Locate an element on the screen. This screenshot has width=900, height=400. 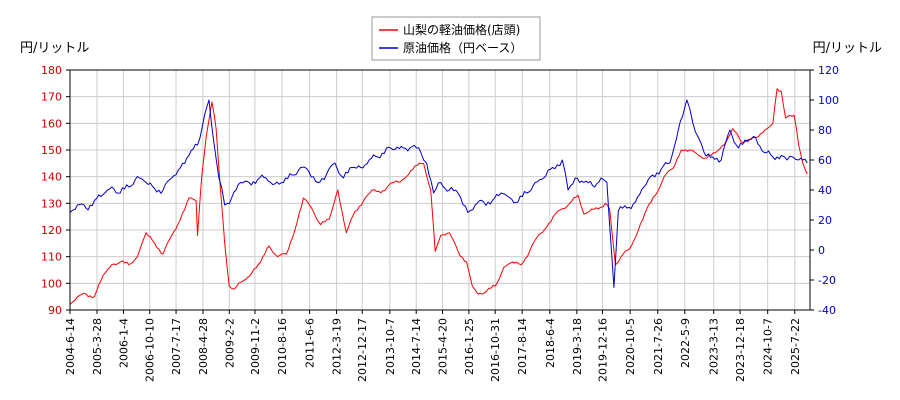
x-tick-label: 2023-3-13 is located at coordinates (714, 346).